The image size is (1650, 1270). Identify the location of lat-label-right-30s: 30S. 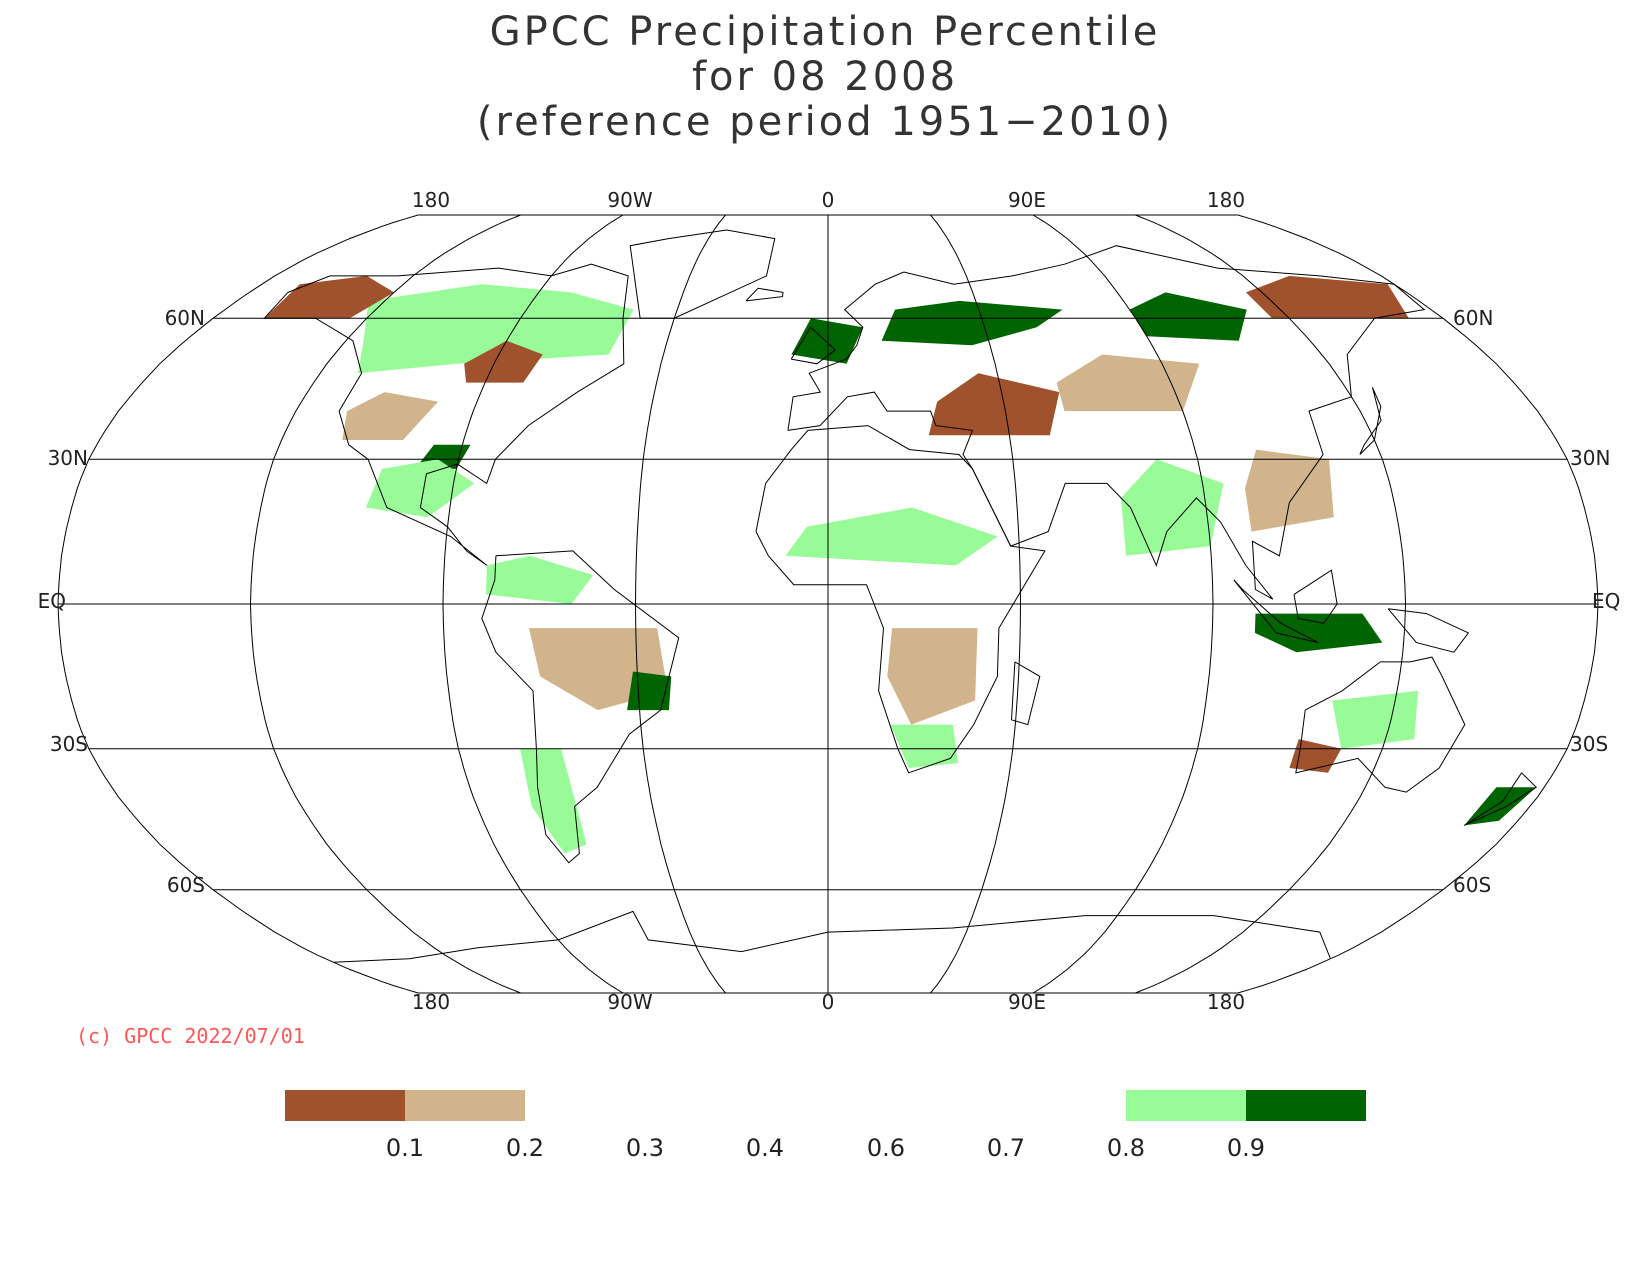
(1589, 744).